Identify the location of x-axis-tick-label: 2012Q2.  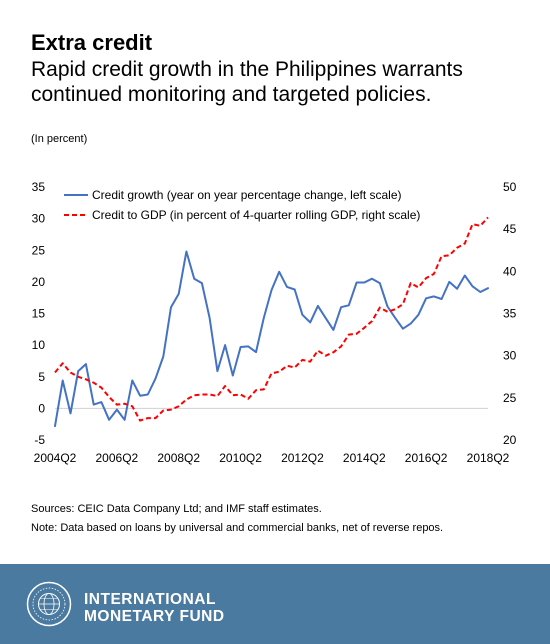
(302, 458).